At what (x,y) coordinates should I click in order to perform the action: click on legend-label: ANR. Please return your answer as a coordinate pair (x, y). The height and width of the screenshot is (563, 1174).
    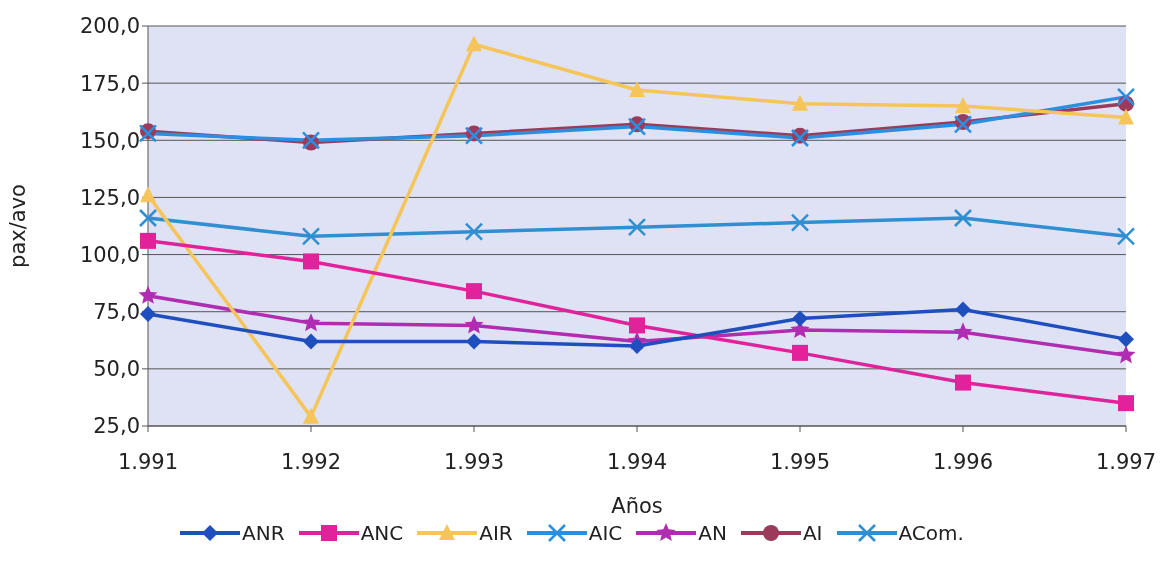
    Looking at the image, I should click on (263, 533).